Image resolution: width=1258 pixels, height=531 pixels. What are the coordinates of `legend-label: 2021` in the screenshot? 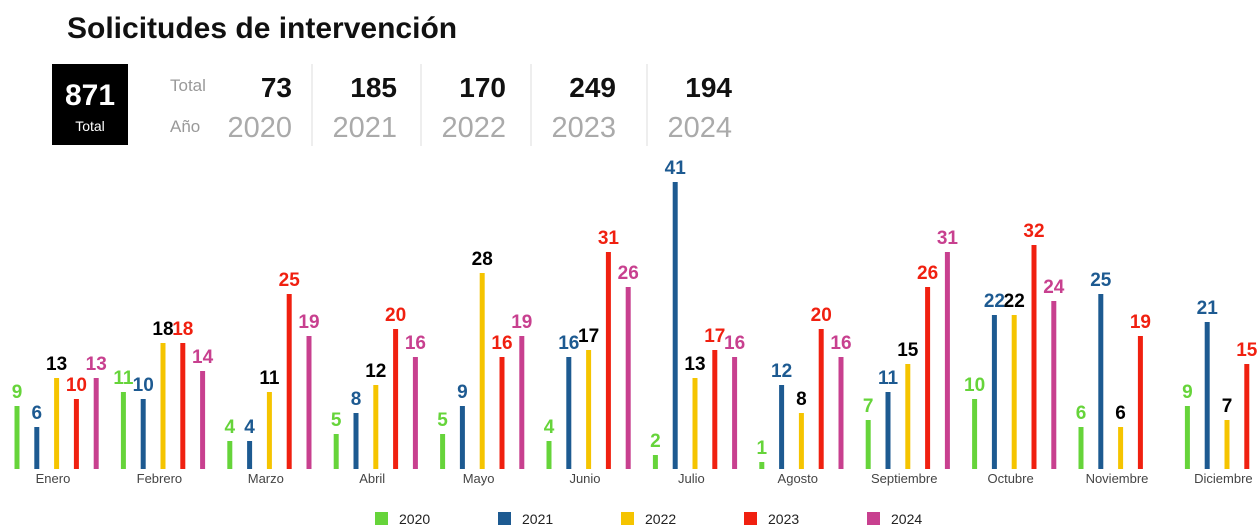 It's located at (537, 519).